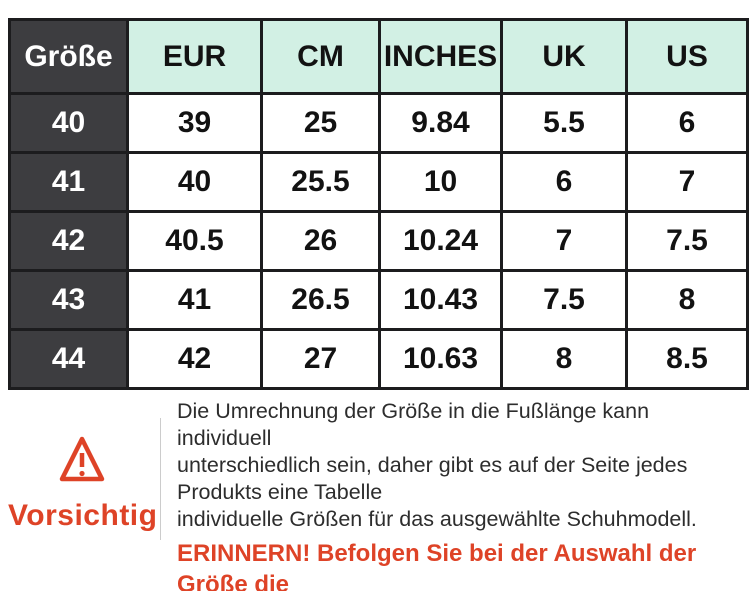 This screenshot has width=750, height=591. I want to click on table-cell: 40, so click(194, 182).